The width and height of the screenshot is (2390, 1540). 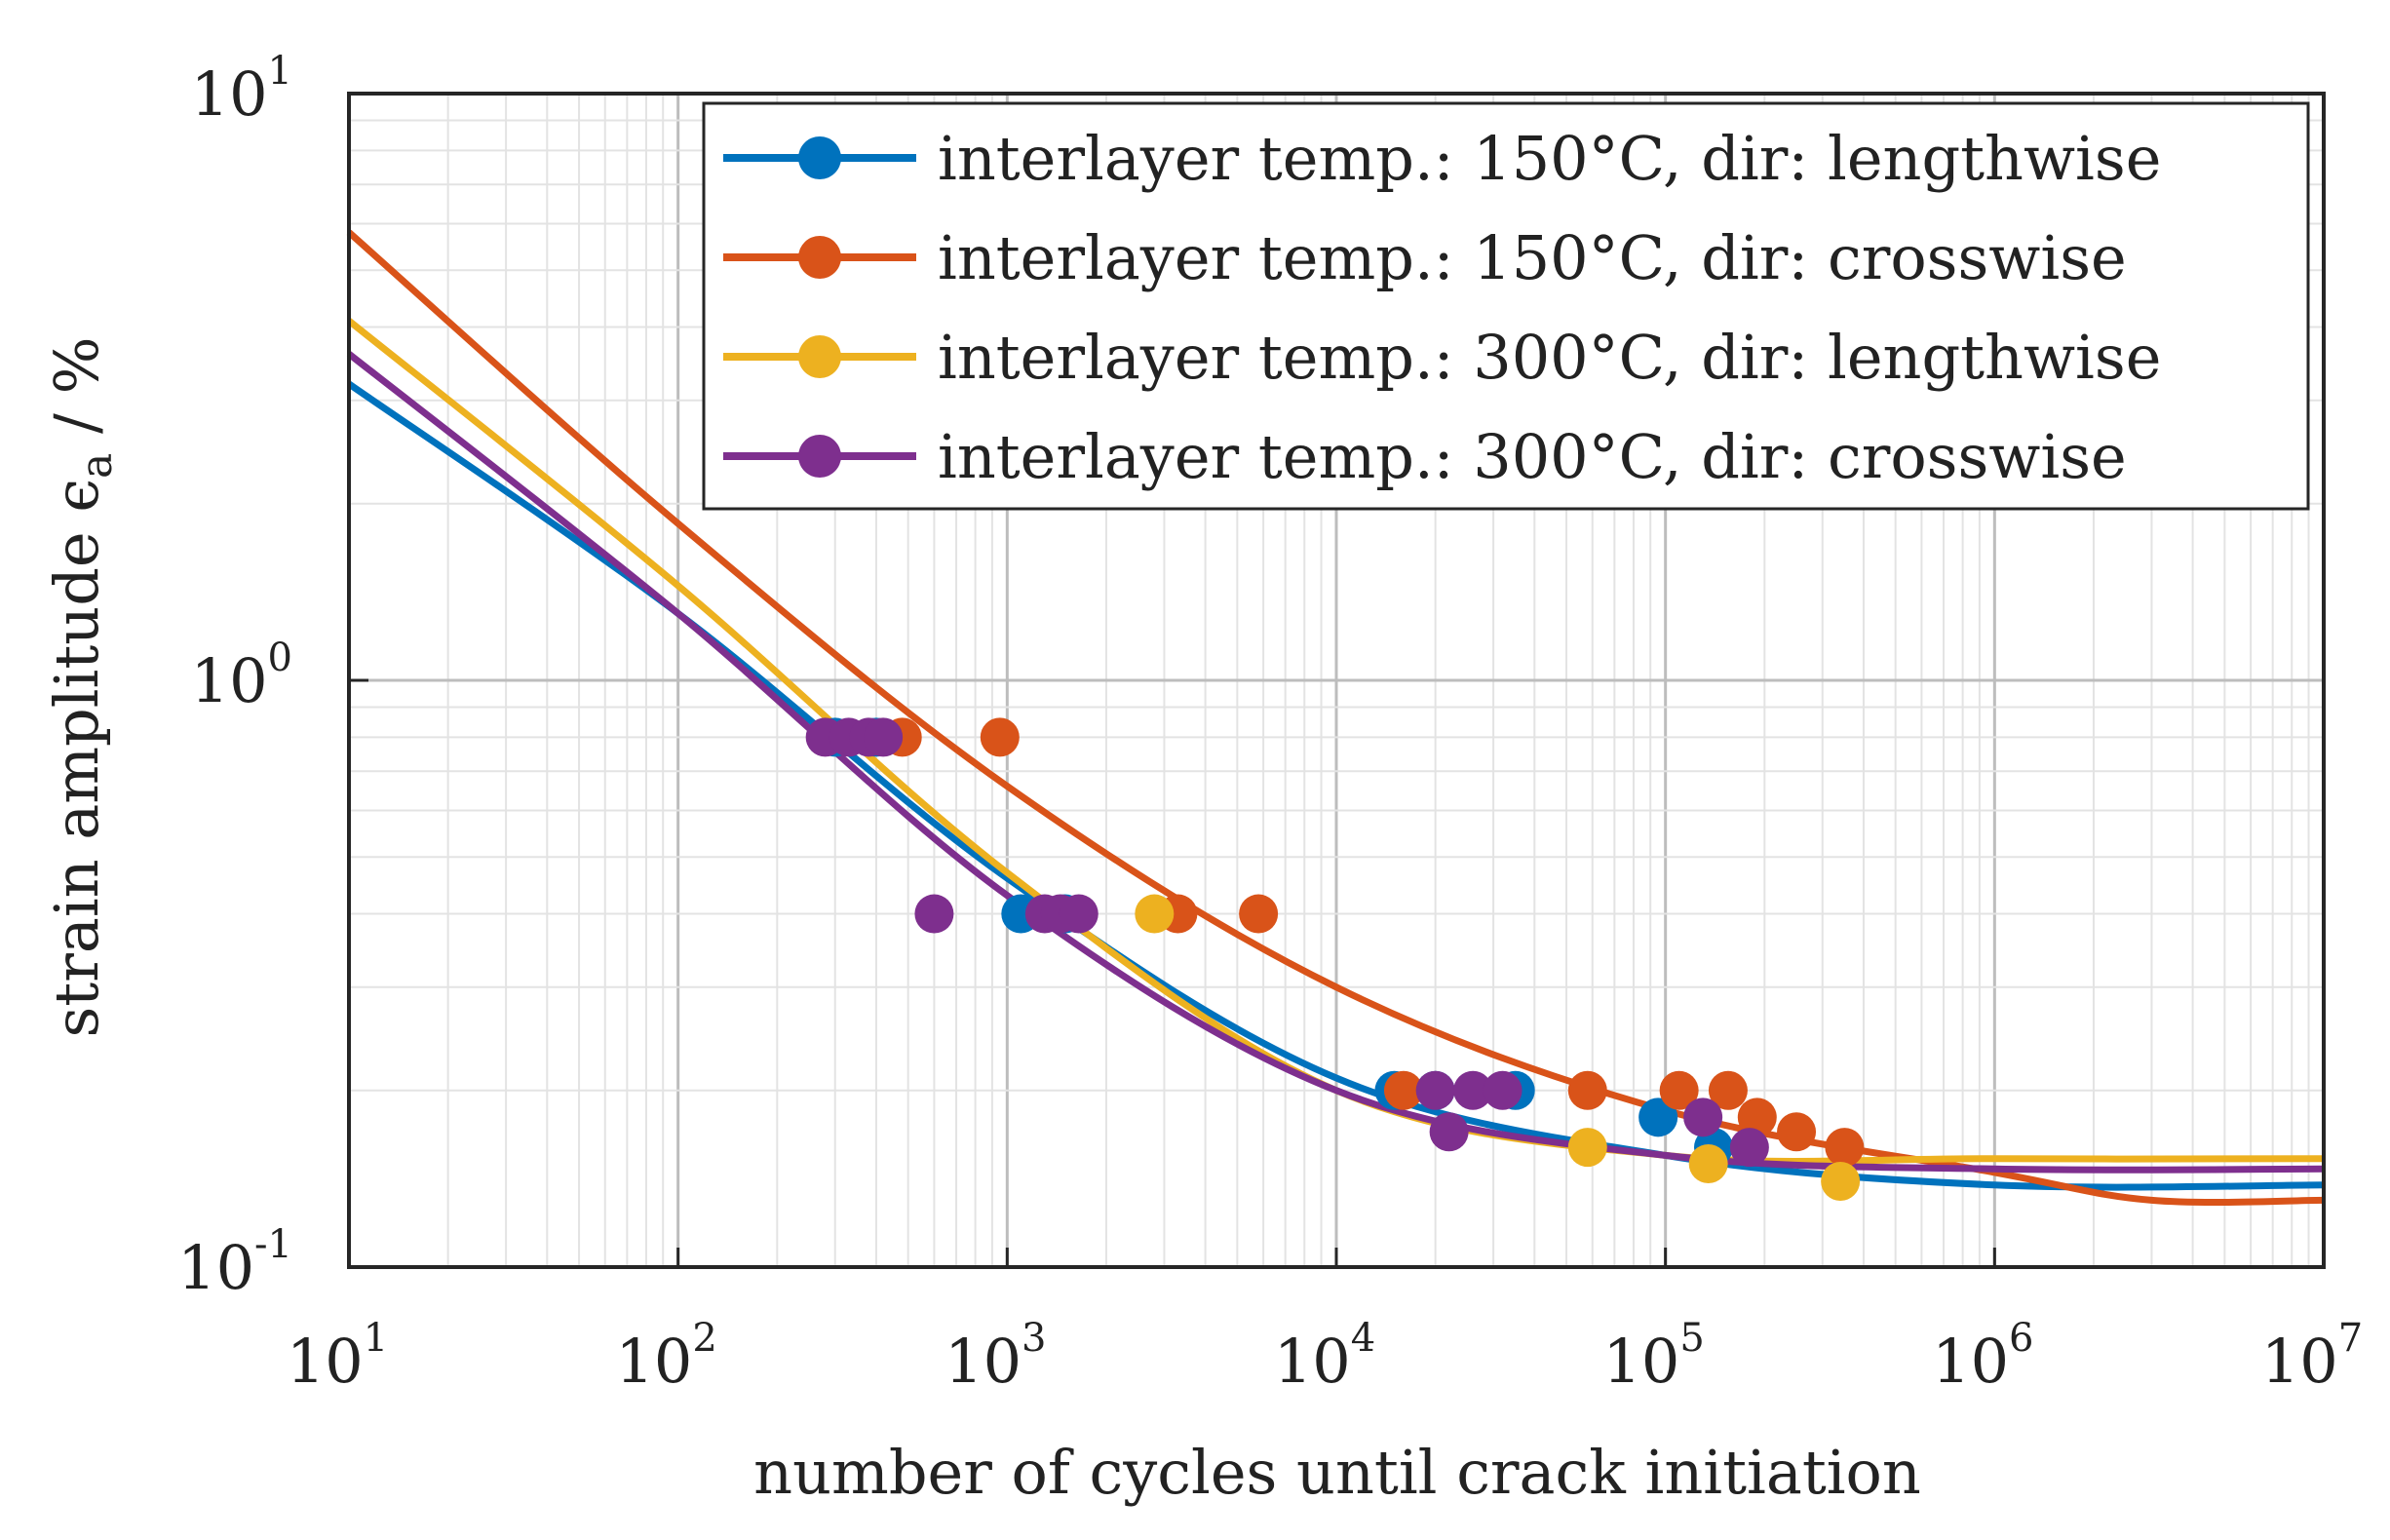 I want to click on x-tick-exponent: 6, so click(x=2021, y=1338).